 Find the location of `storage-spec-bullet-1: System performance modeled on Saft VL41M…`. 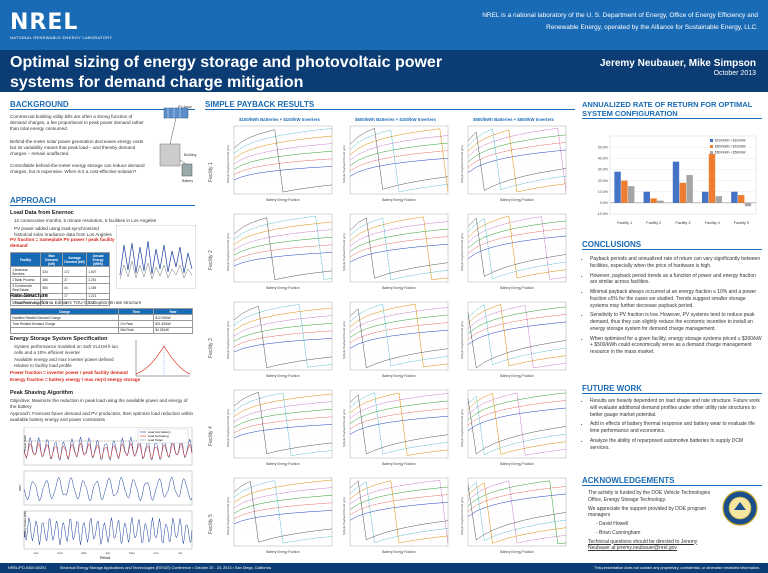

storage-spec-bullet-1: System performance modeled on Saft VL41M… is located at coordinates (66, 350).